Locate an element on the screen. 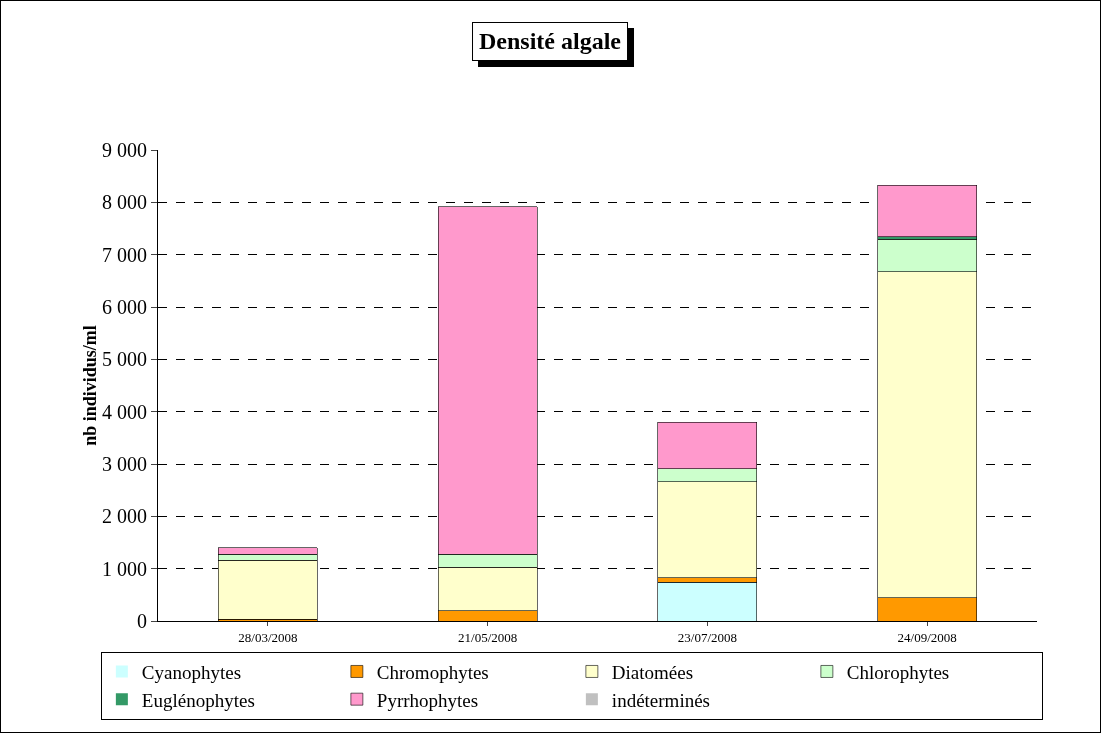 This screenshot has width=1101, height=733. y-tick-label: 5 000 is located at coordinates (124, 359).